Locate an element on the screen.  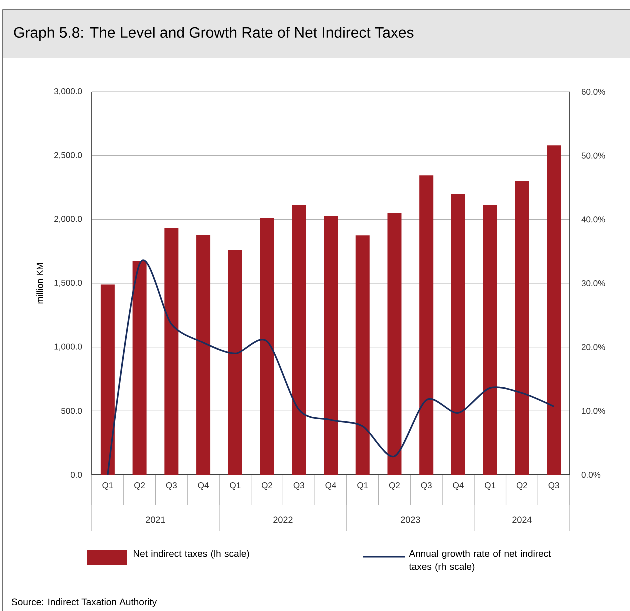
y-tick-label: 0.0 is located at coordinates (76, 475).